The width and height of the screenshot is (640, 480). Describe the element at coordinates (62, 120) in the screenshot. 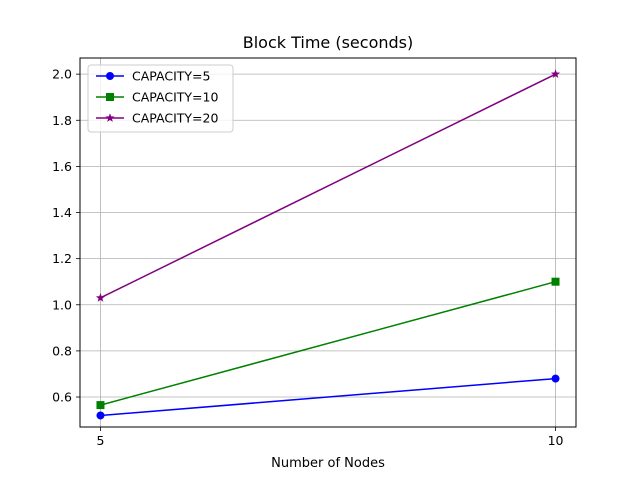

I see `y-tick-label: 1.8` at that location.